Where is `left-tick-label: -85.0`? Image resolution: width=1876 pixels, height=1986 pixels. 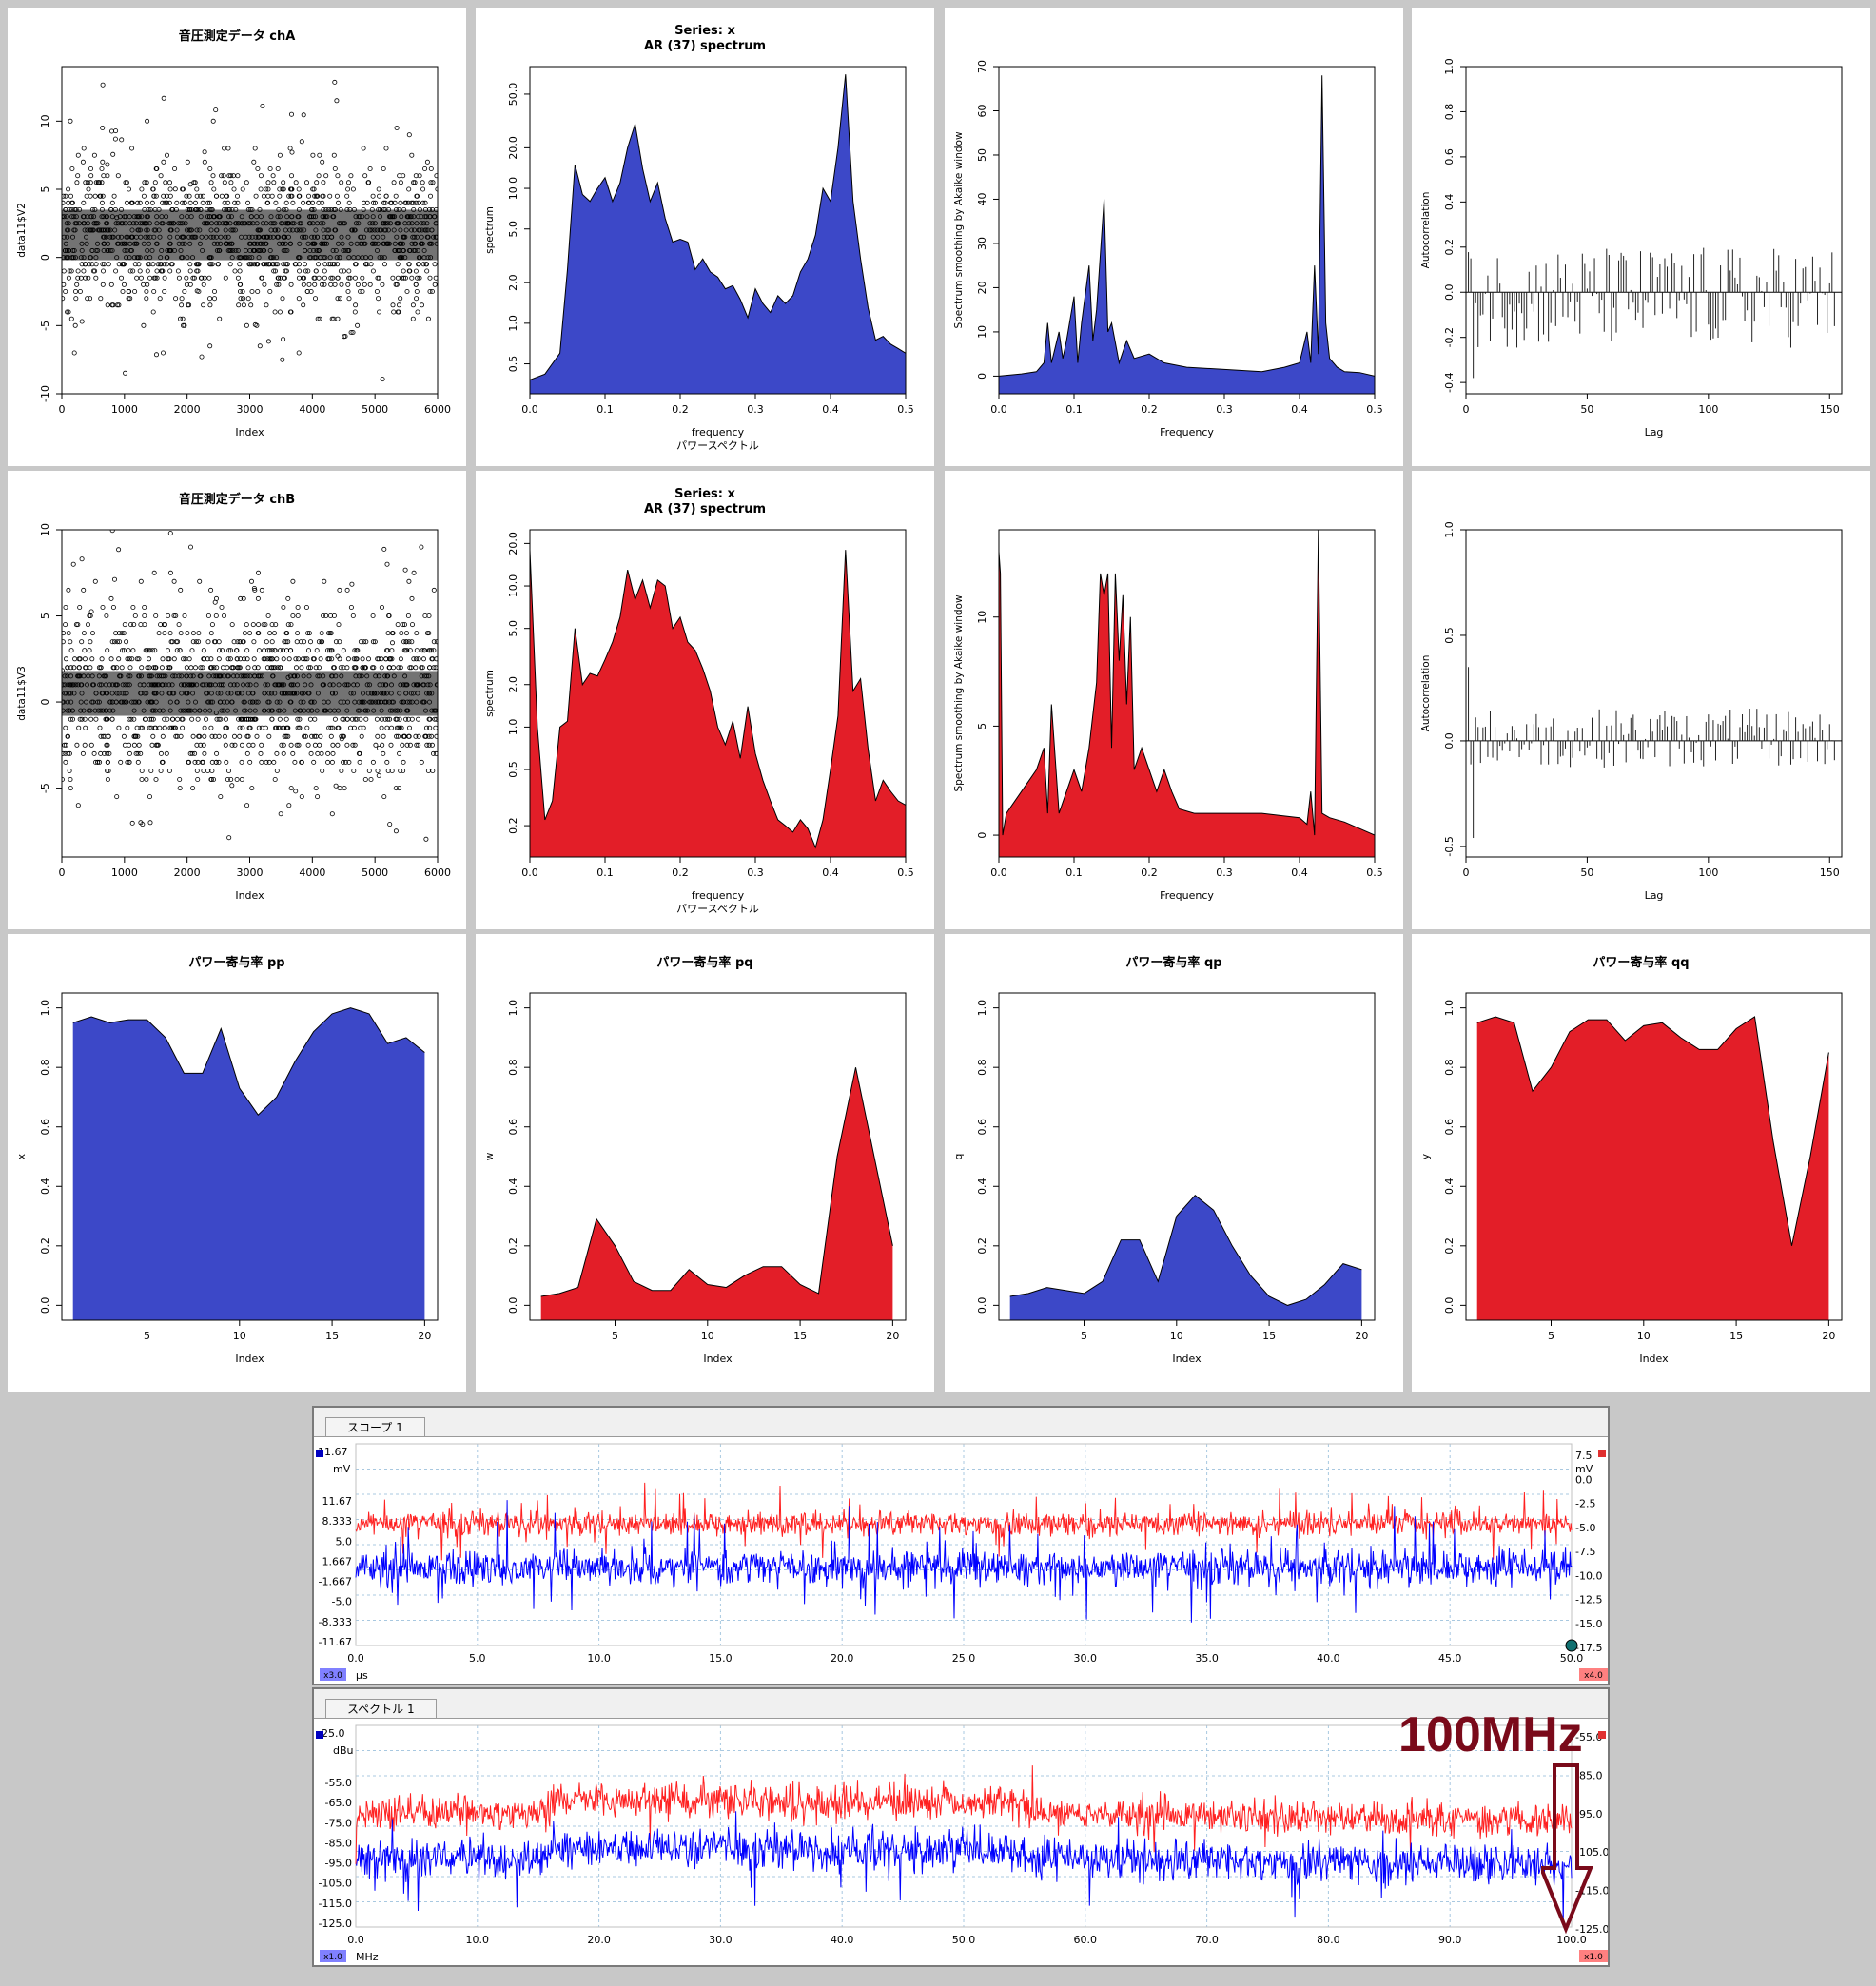 left-tick-label: -85.0 is located at coordinates (338, 1843).